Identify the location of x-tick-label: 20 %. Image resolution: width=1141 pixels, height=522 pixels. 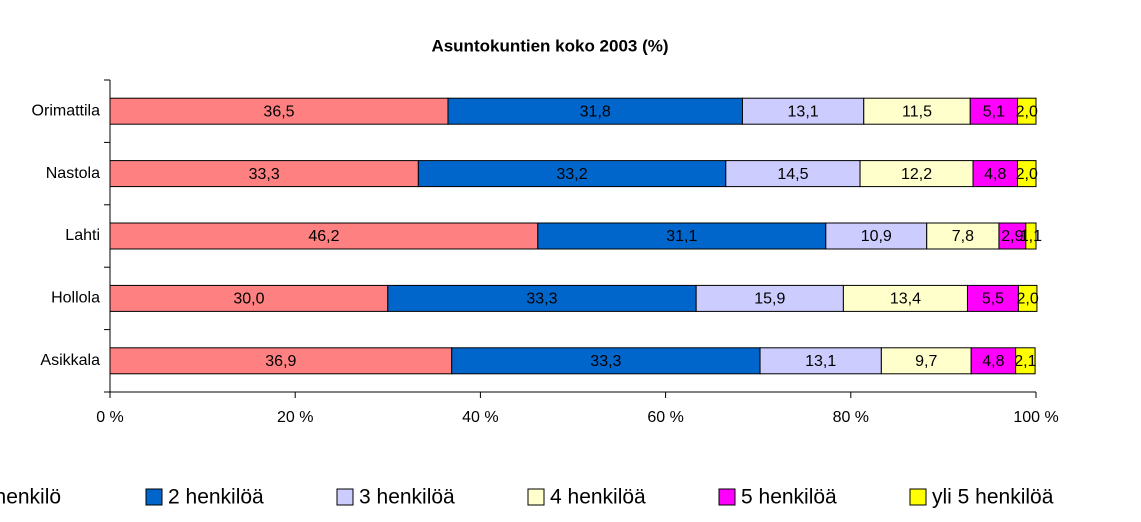
(295, 417).